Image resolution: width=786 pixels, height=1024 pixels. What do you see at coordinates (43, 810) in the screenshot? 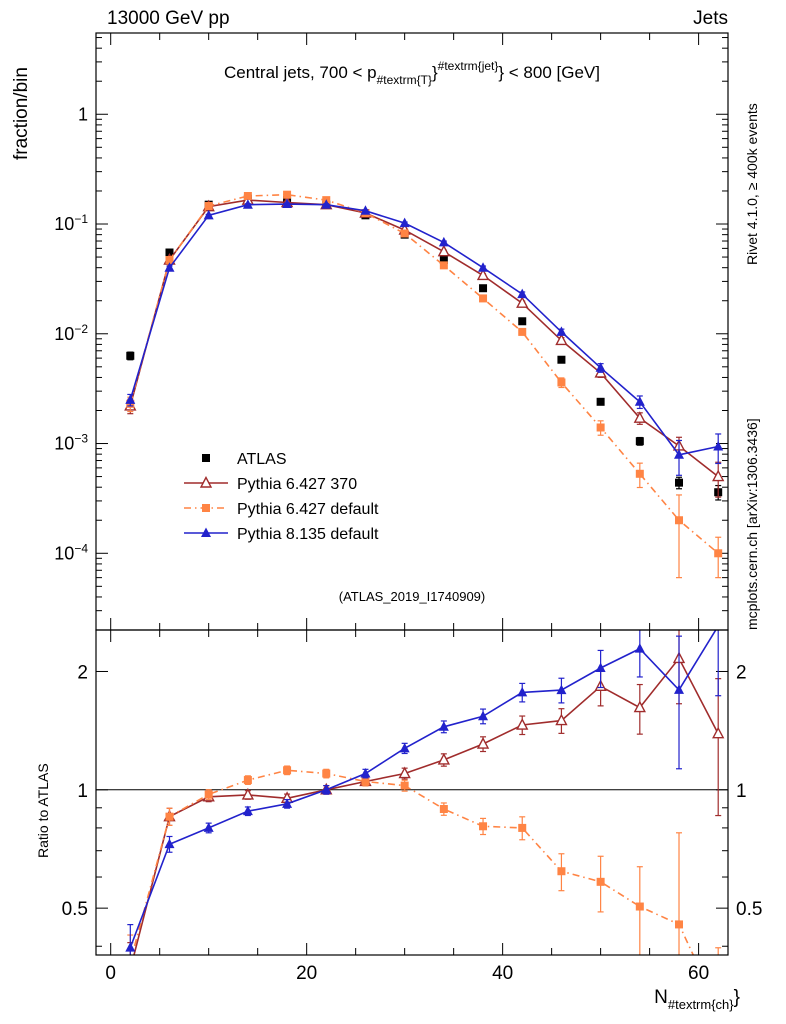
I see `ratio-y-axis-title: Ratio to ATLAS` at bounding box center [43, 810].